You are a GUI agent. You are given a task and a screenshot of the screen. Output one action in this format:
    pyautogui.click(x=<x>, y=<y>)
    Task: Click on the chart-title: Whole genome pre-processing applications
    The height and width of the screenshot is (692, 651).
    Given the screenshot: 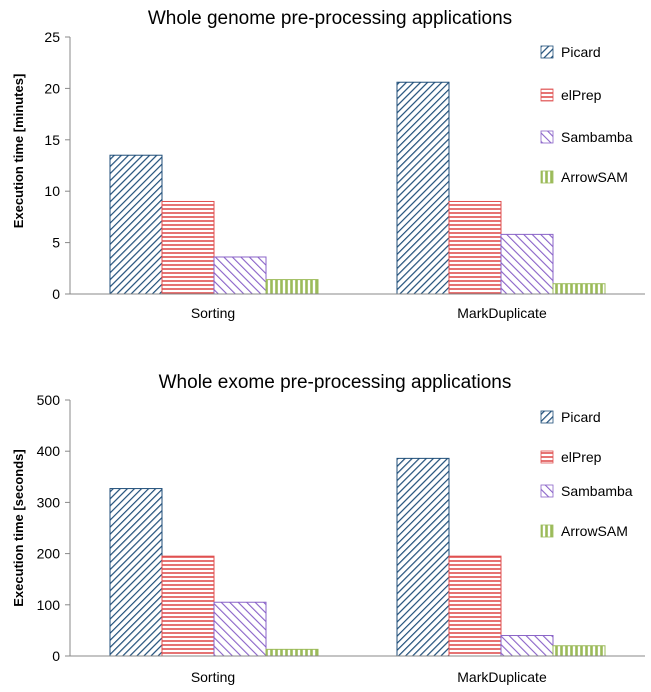 What is the action you would take?
    pyautogui.click(x=330, y=18)
    